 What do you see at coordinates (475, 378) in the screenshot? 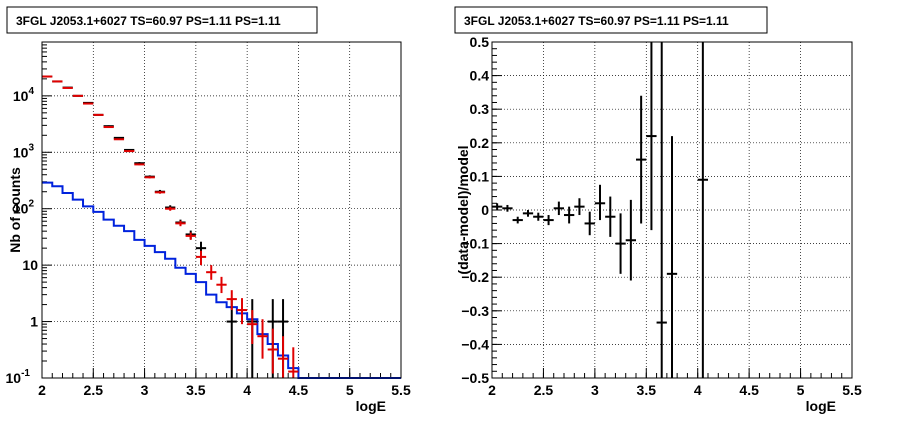
I see `y-tick-label: −0.5` at bounding box center [475, 378].